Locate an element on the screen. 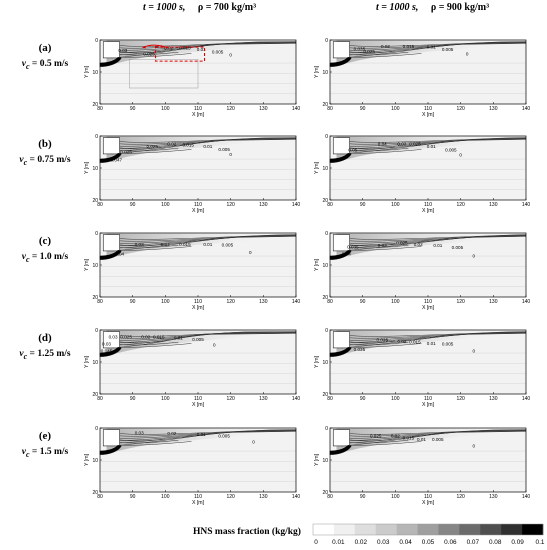  header-time-left: t = 1000 s, is located at coordinates (164, 7).